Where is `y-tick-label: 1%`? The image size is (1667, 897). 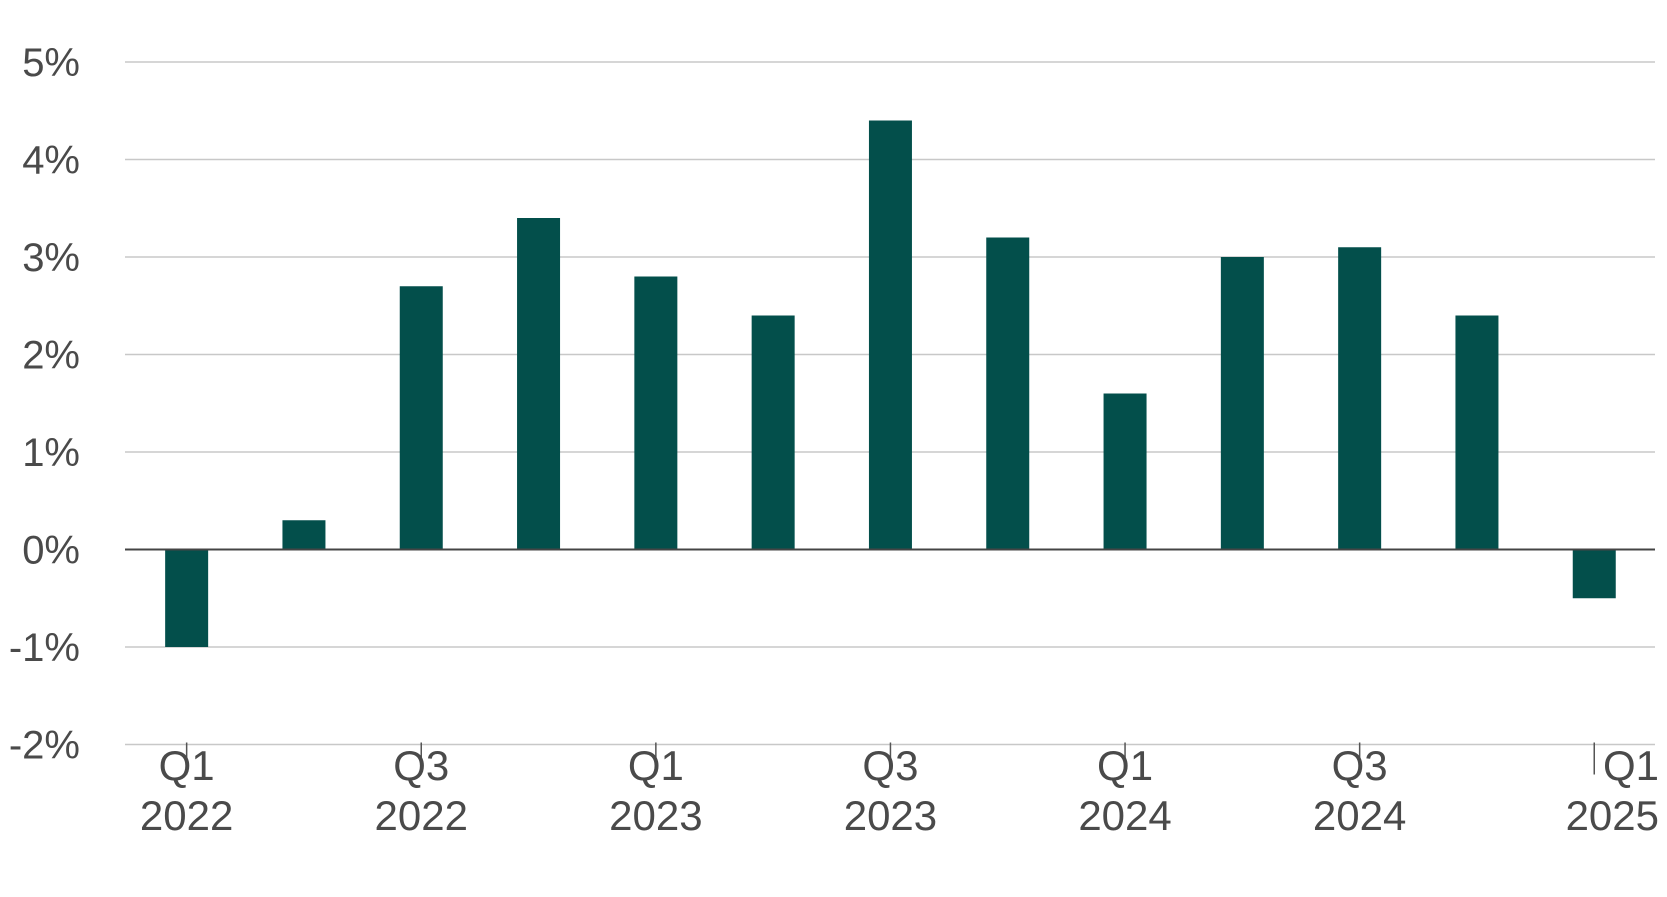 y-tick-label: 1% is located at coordinates (51, 453).